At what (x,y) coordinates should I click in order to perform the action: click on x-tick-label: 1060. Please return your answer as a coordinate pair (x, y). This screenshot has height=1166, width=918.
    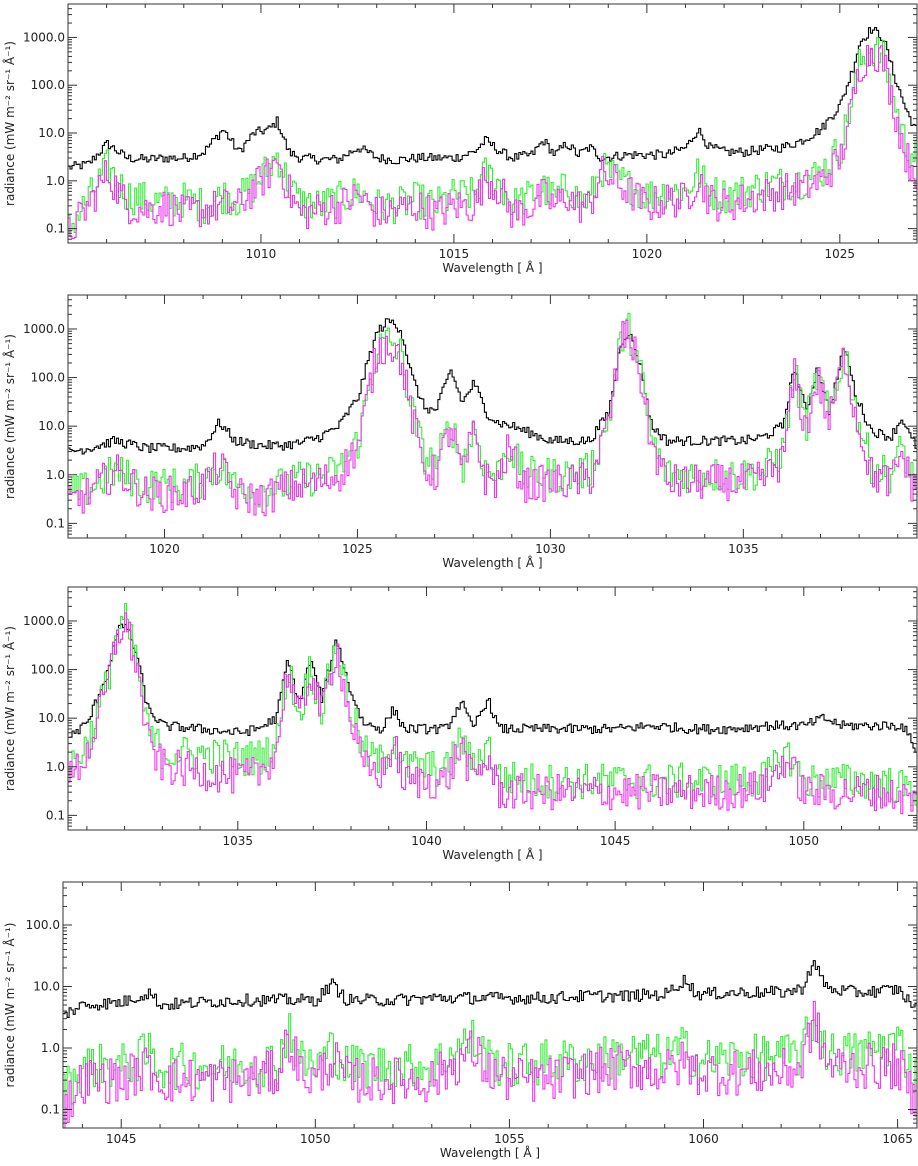
    Looking at the image, I should click on (703, 1139).